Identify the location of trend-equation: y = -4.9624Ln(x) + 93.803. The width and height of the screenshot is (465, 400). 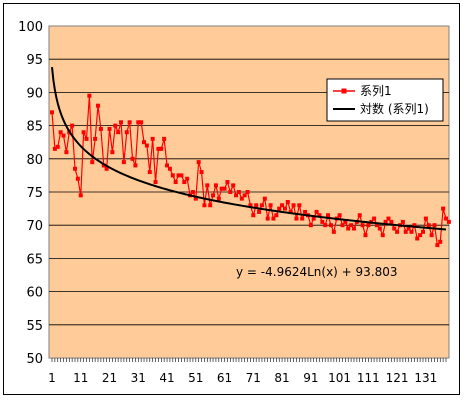
(317, 272).